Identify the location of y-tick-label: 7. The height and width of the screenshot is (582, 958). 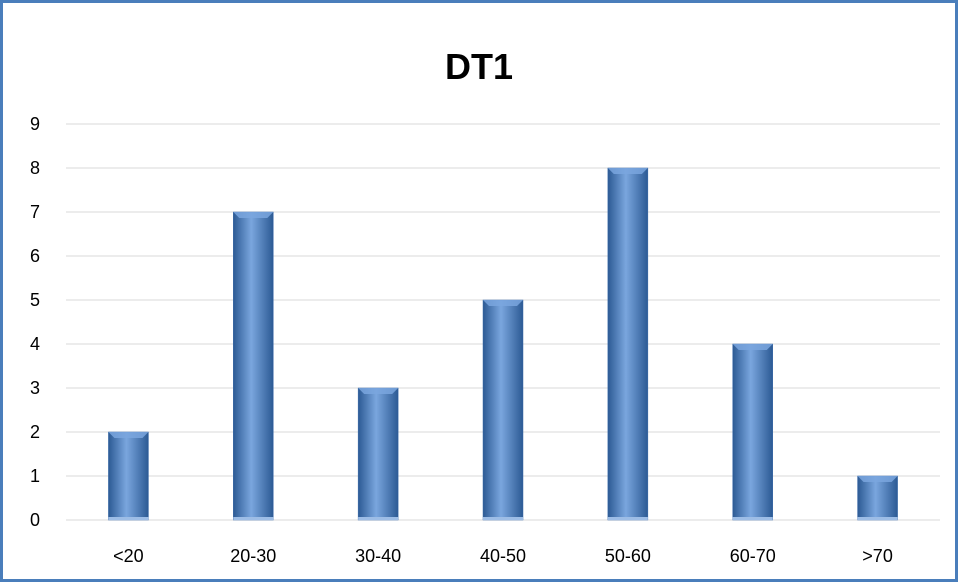
(35, 212).